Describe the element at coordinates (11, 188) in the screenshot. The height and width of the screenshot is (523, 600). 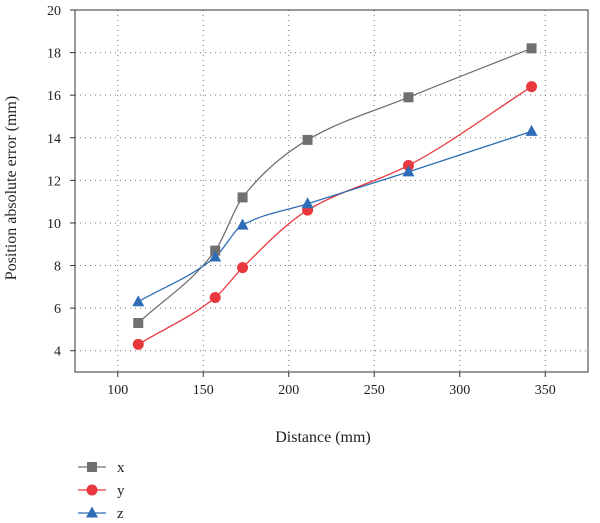
I see `y-axis-label: Position absolute error (mm)` at that location.